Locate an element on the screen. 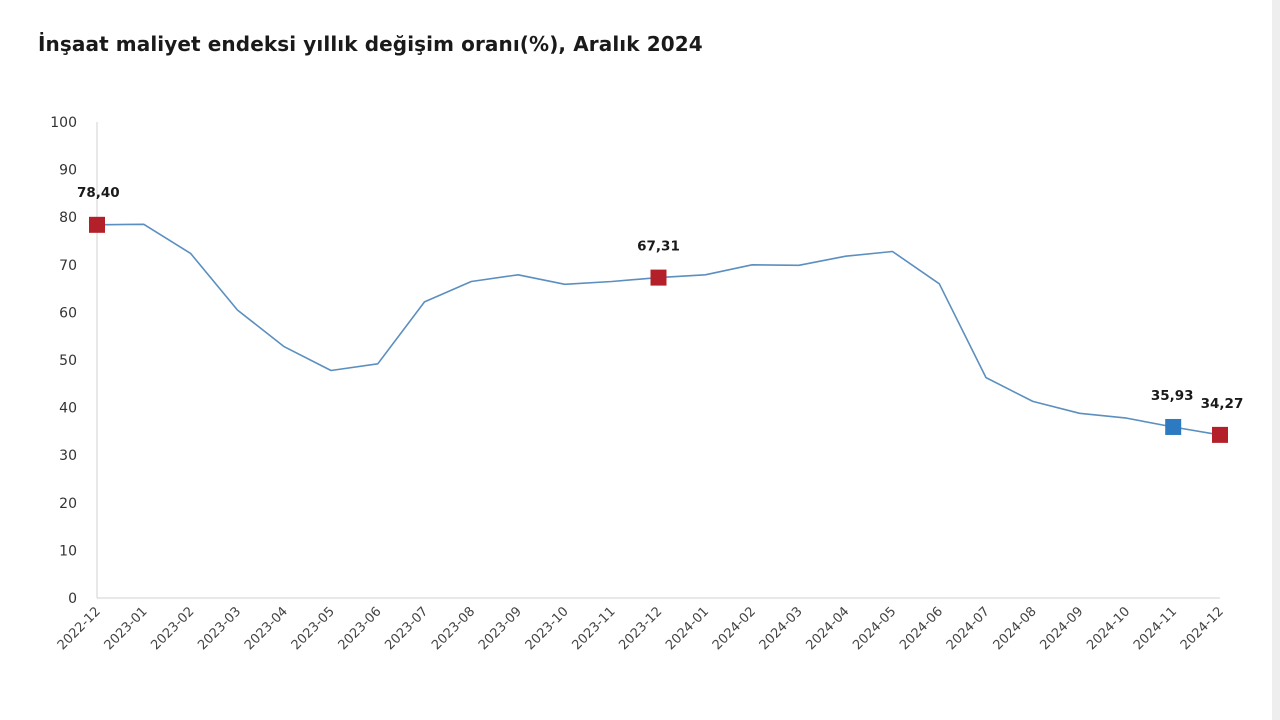 The image size is (1280, 720). y-tick-labels: 0 10 20 30 40 50 60 70 80 90 100 is located at coordinates (63, 361).